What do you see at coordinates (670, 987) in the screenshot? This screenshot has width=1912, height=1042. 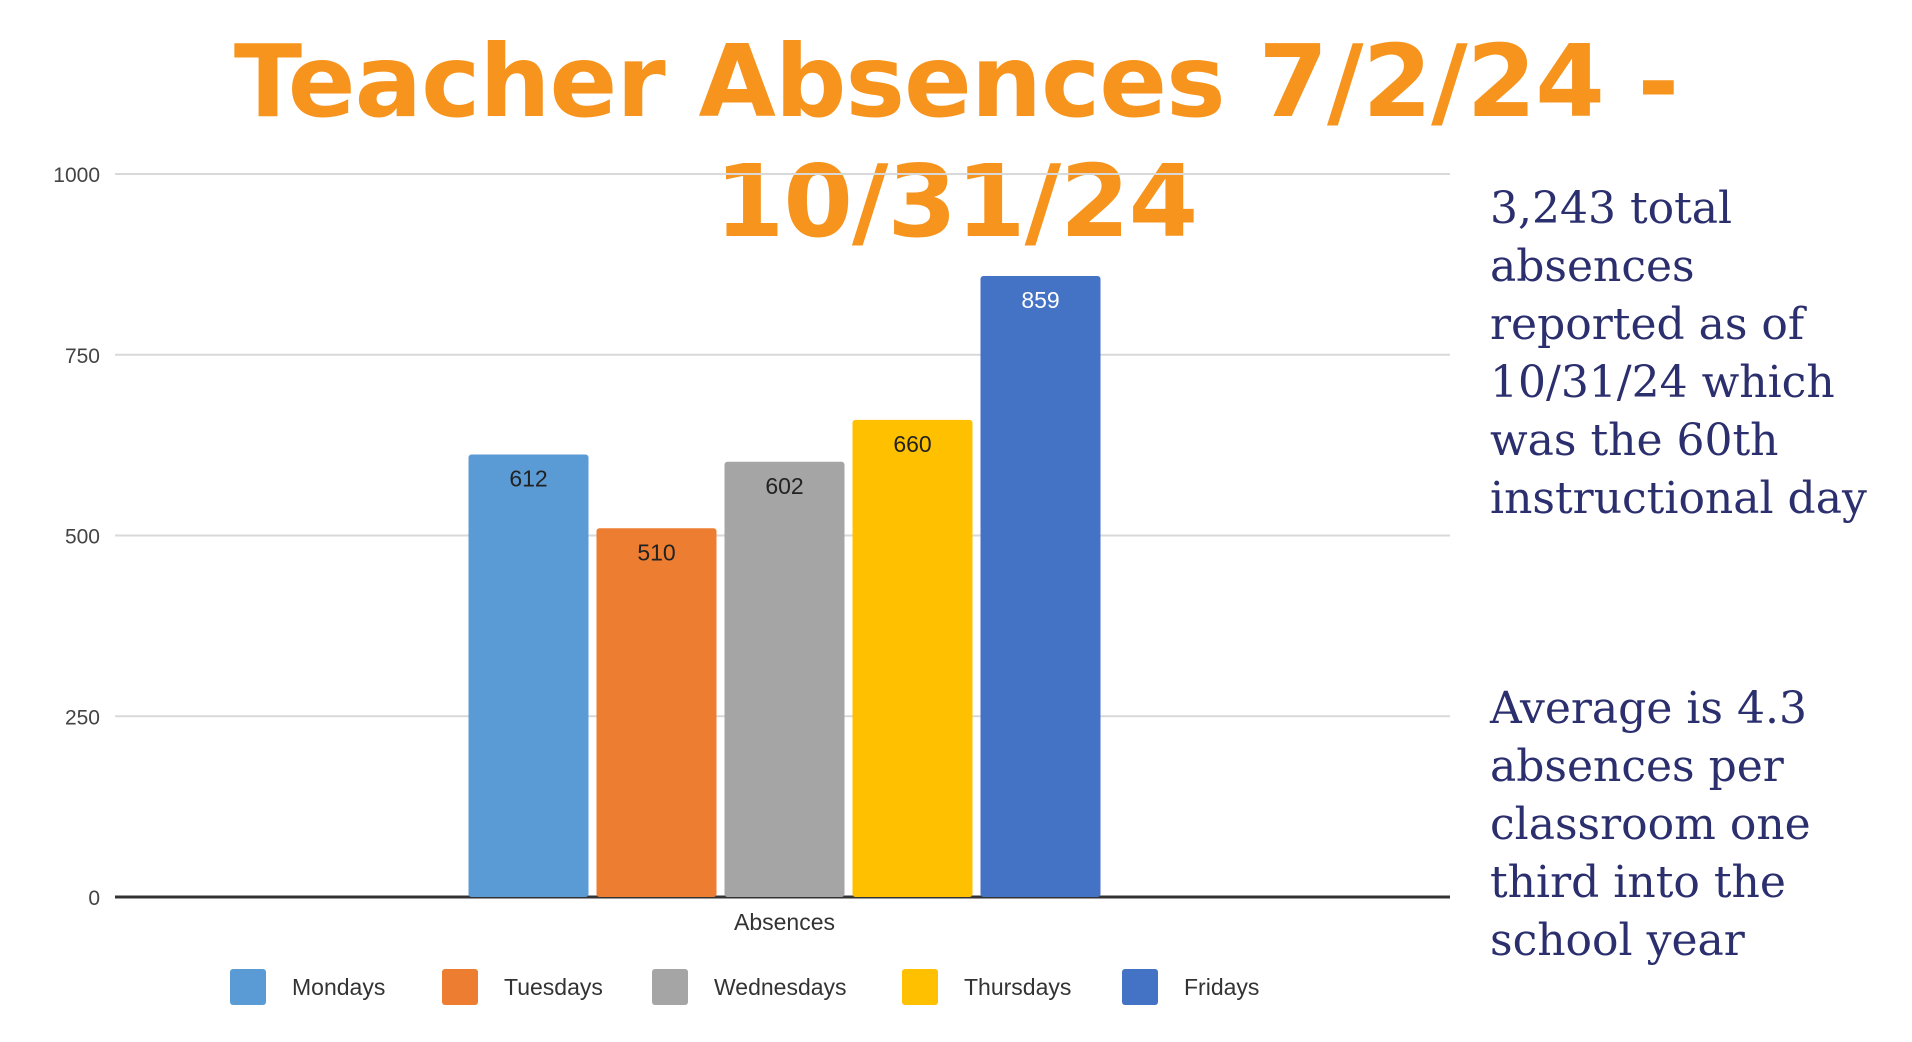 I see `legend-swatch-wednesdays` at bounding box center [670, 987].